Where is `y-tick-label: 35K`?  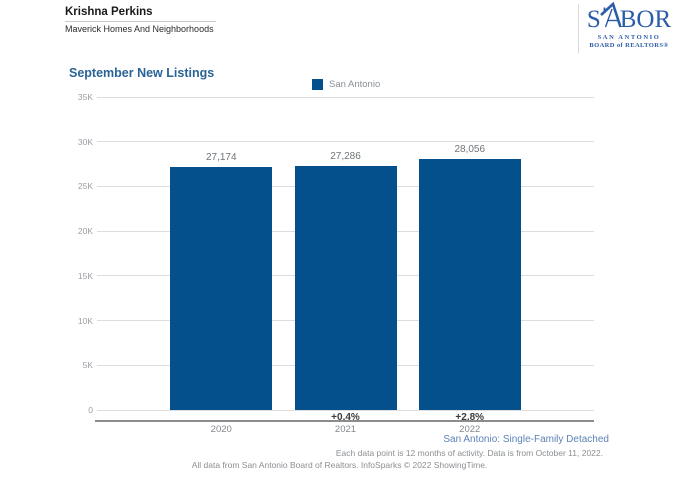
y-tick-label: 35K is located at coordinates (85, 97).